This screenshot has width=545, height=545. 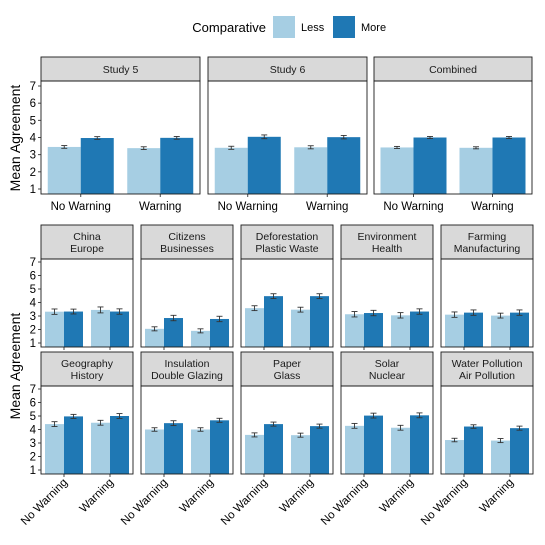 What do you see at coordinates (289, 27) in the screenshot?
I see `legend: Comparative Less More` at bounding box center [289, 27].